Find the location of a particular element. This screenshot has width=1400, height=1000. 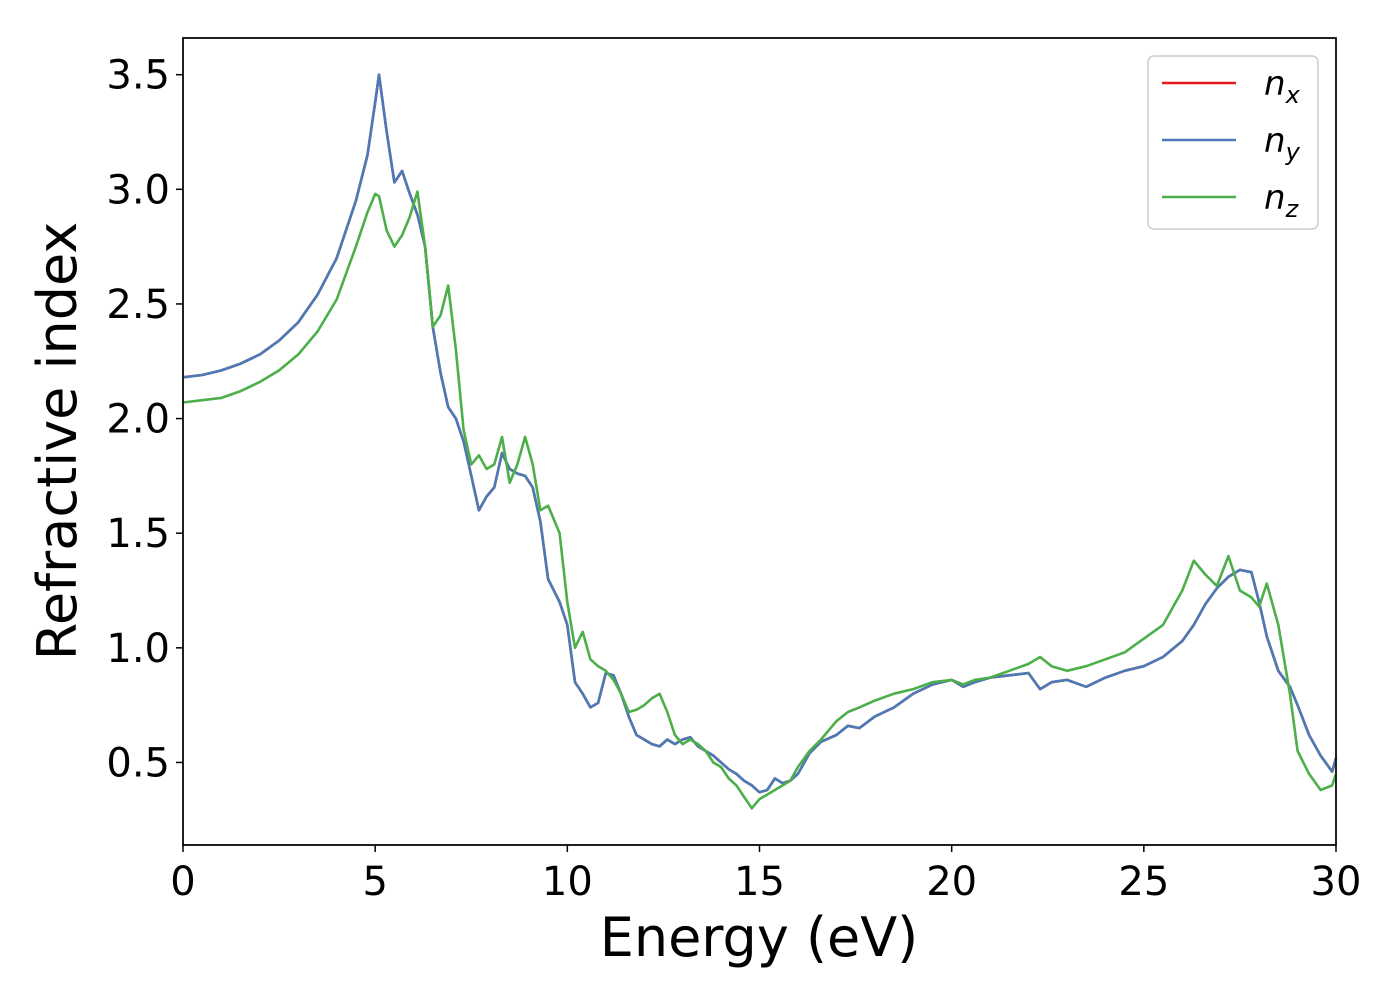

legend-box is located at coordinates (1233, 142).